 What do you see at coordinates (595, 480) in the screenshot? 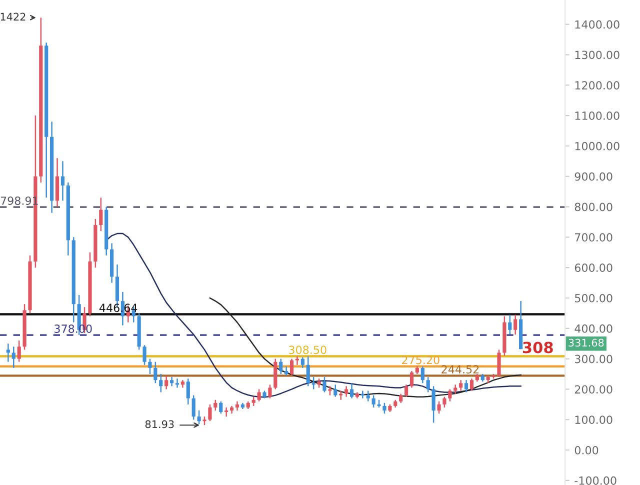
I see `y-tick-label: -100.00` at bounding box center [595, 480].